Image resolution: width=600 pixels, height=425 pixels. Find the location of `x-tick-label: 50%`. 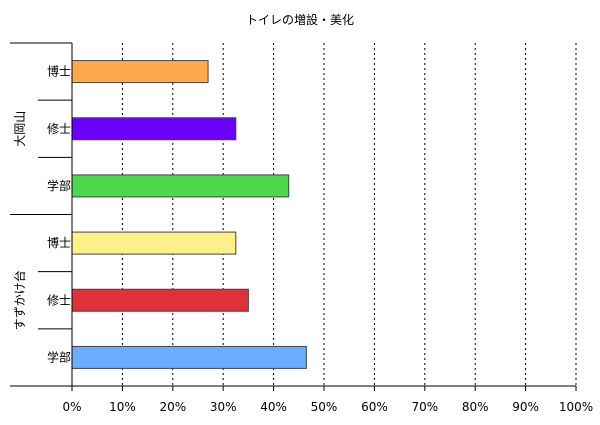

x-tick-label: 50% is located at coordinates (324, 407).